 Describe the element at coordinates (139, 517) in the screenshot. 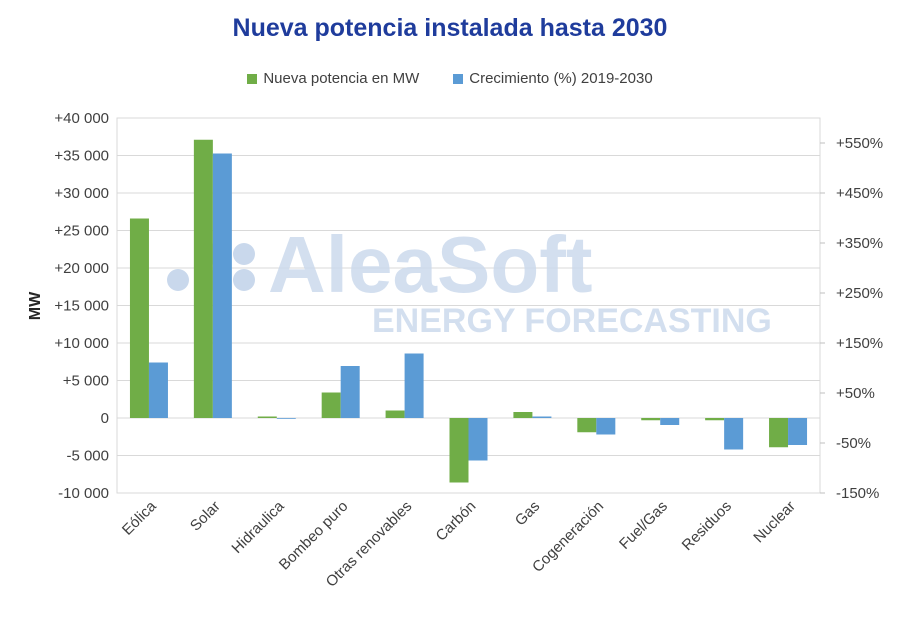

I see `x-tick-label: Eólica` at that location.